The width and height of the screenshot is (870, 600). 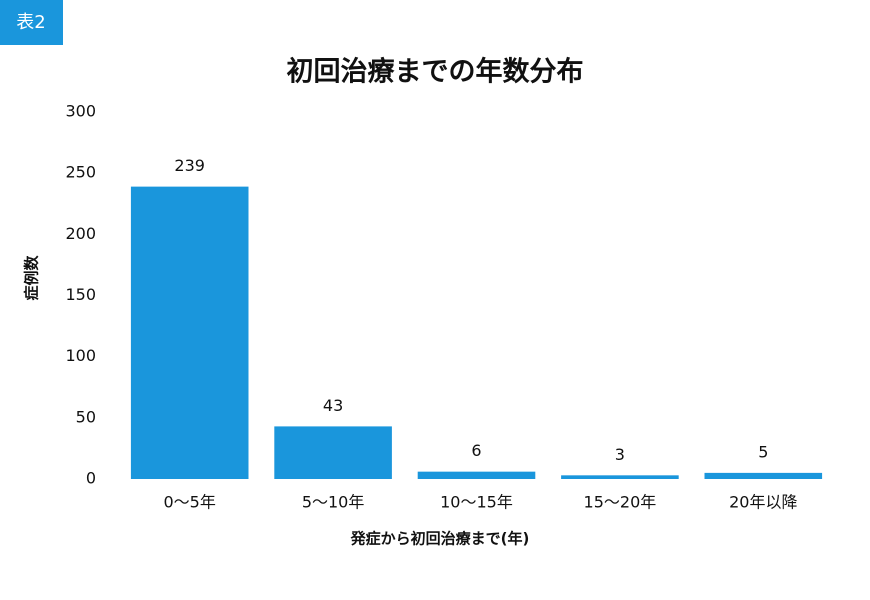 I want to click on y-tick-label: 150, so click(x=80, y=294).